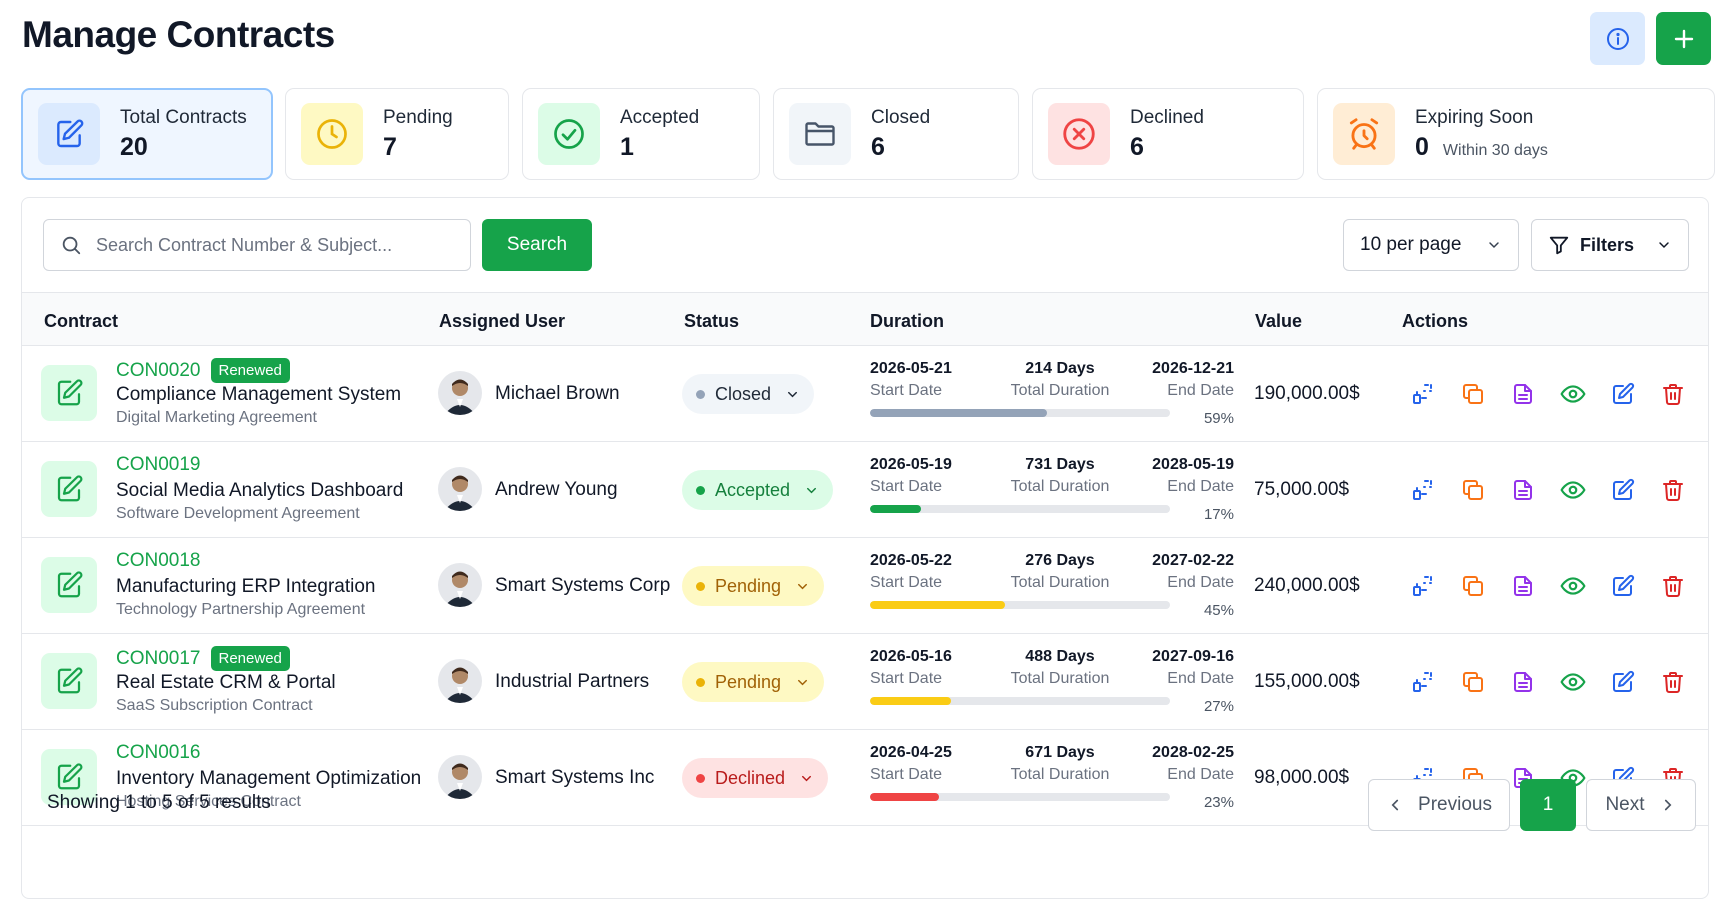 The width and height of the screenshot is (1731, 908). Describe the element at coordinates (1193, 464) in the screenshot. I see `end-date: 2028-05-19` at that location.